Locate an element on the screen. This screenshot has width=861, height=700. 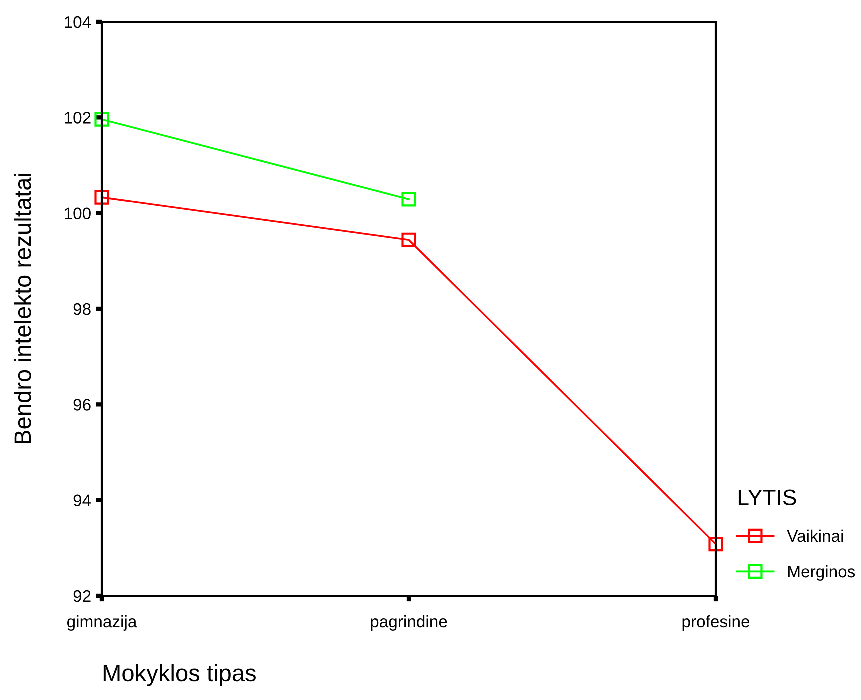
y-tick-label: 104 is located at coordinates (78, 22).